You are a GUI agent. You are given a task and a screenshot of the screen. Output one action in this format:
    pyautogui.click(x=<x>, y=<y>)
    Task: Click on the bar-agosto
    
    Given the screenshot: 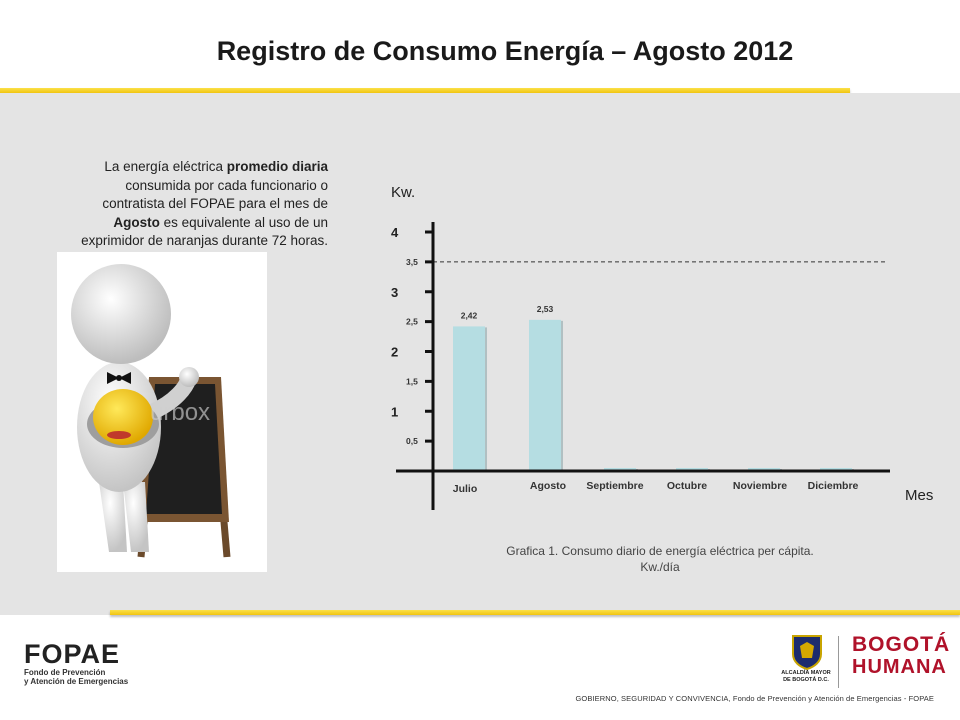 What is the action you would take?
    pyautogui.click(x=545, y=395)
    